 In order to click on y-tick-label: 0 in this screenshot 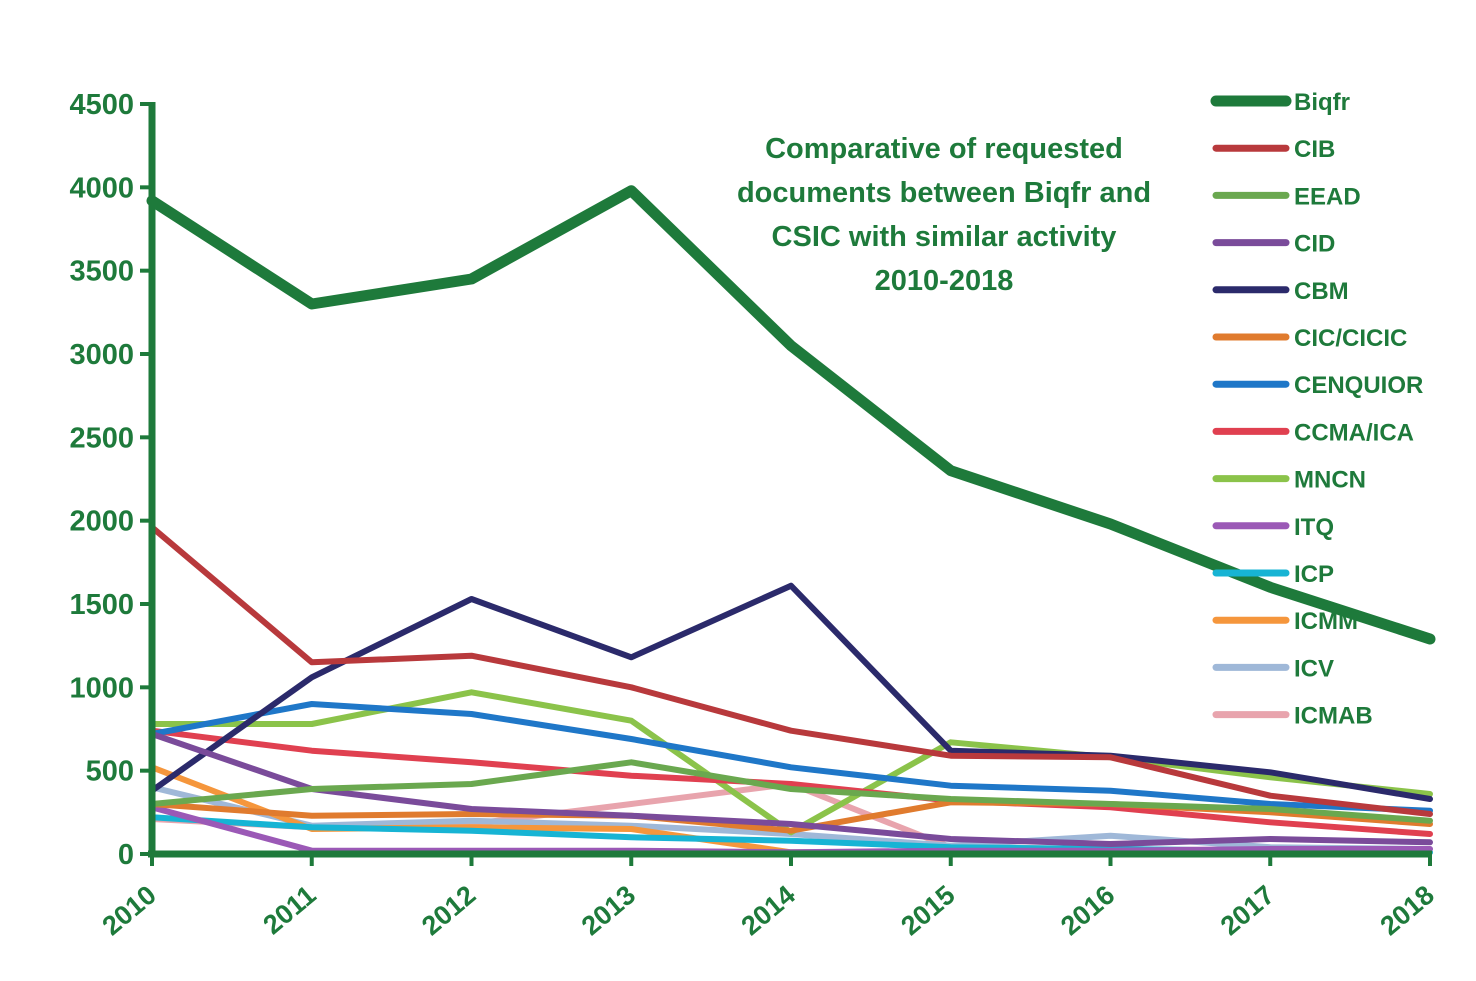, I will do `click(126, 855)`.